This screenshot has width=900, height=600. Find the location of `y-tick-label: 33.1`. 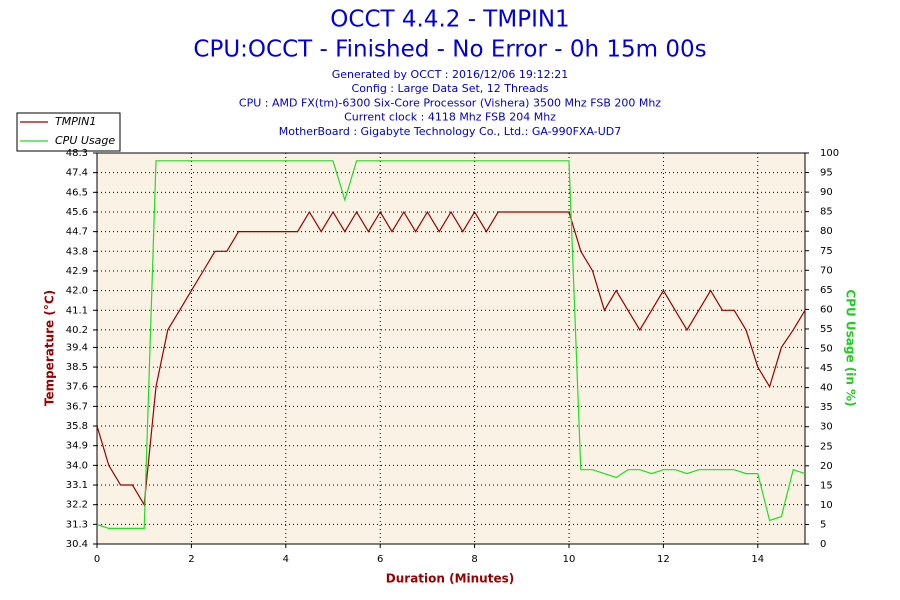

y-tick-label: 33.1 is located at coordinates (77, 485).